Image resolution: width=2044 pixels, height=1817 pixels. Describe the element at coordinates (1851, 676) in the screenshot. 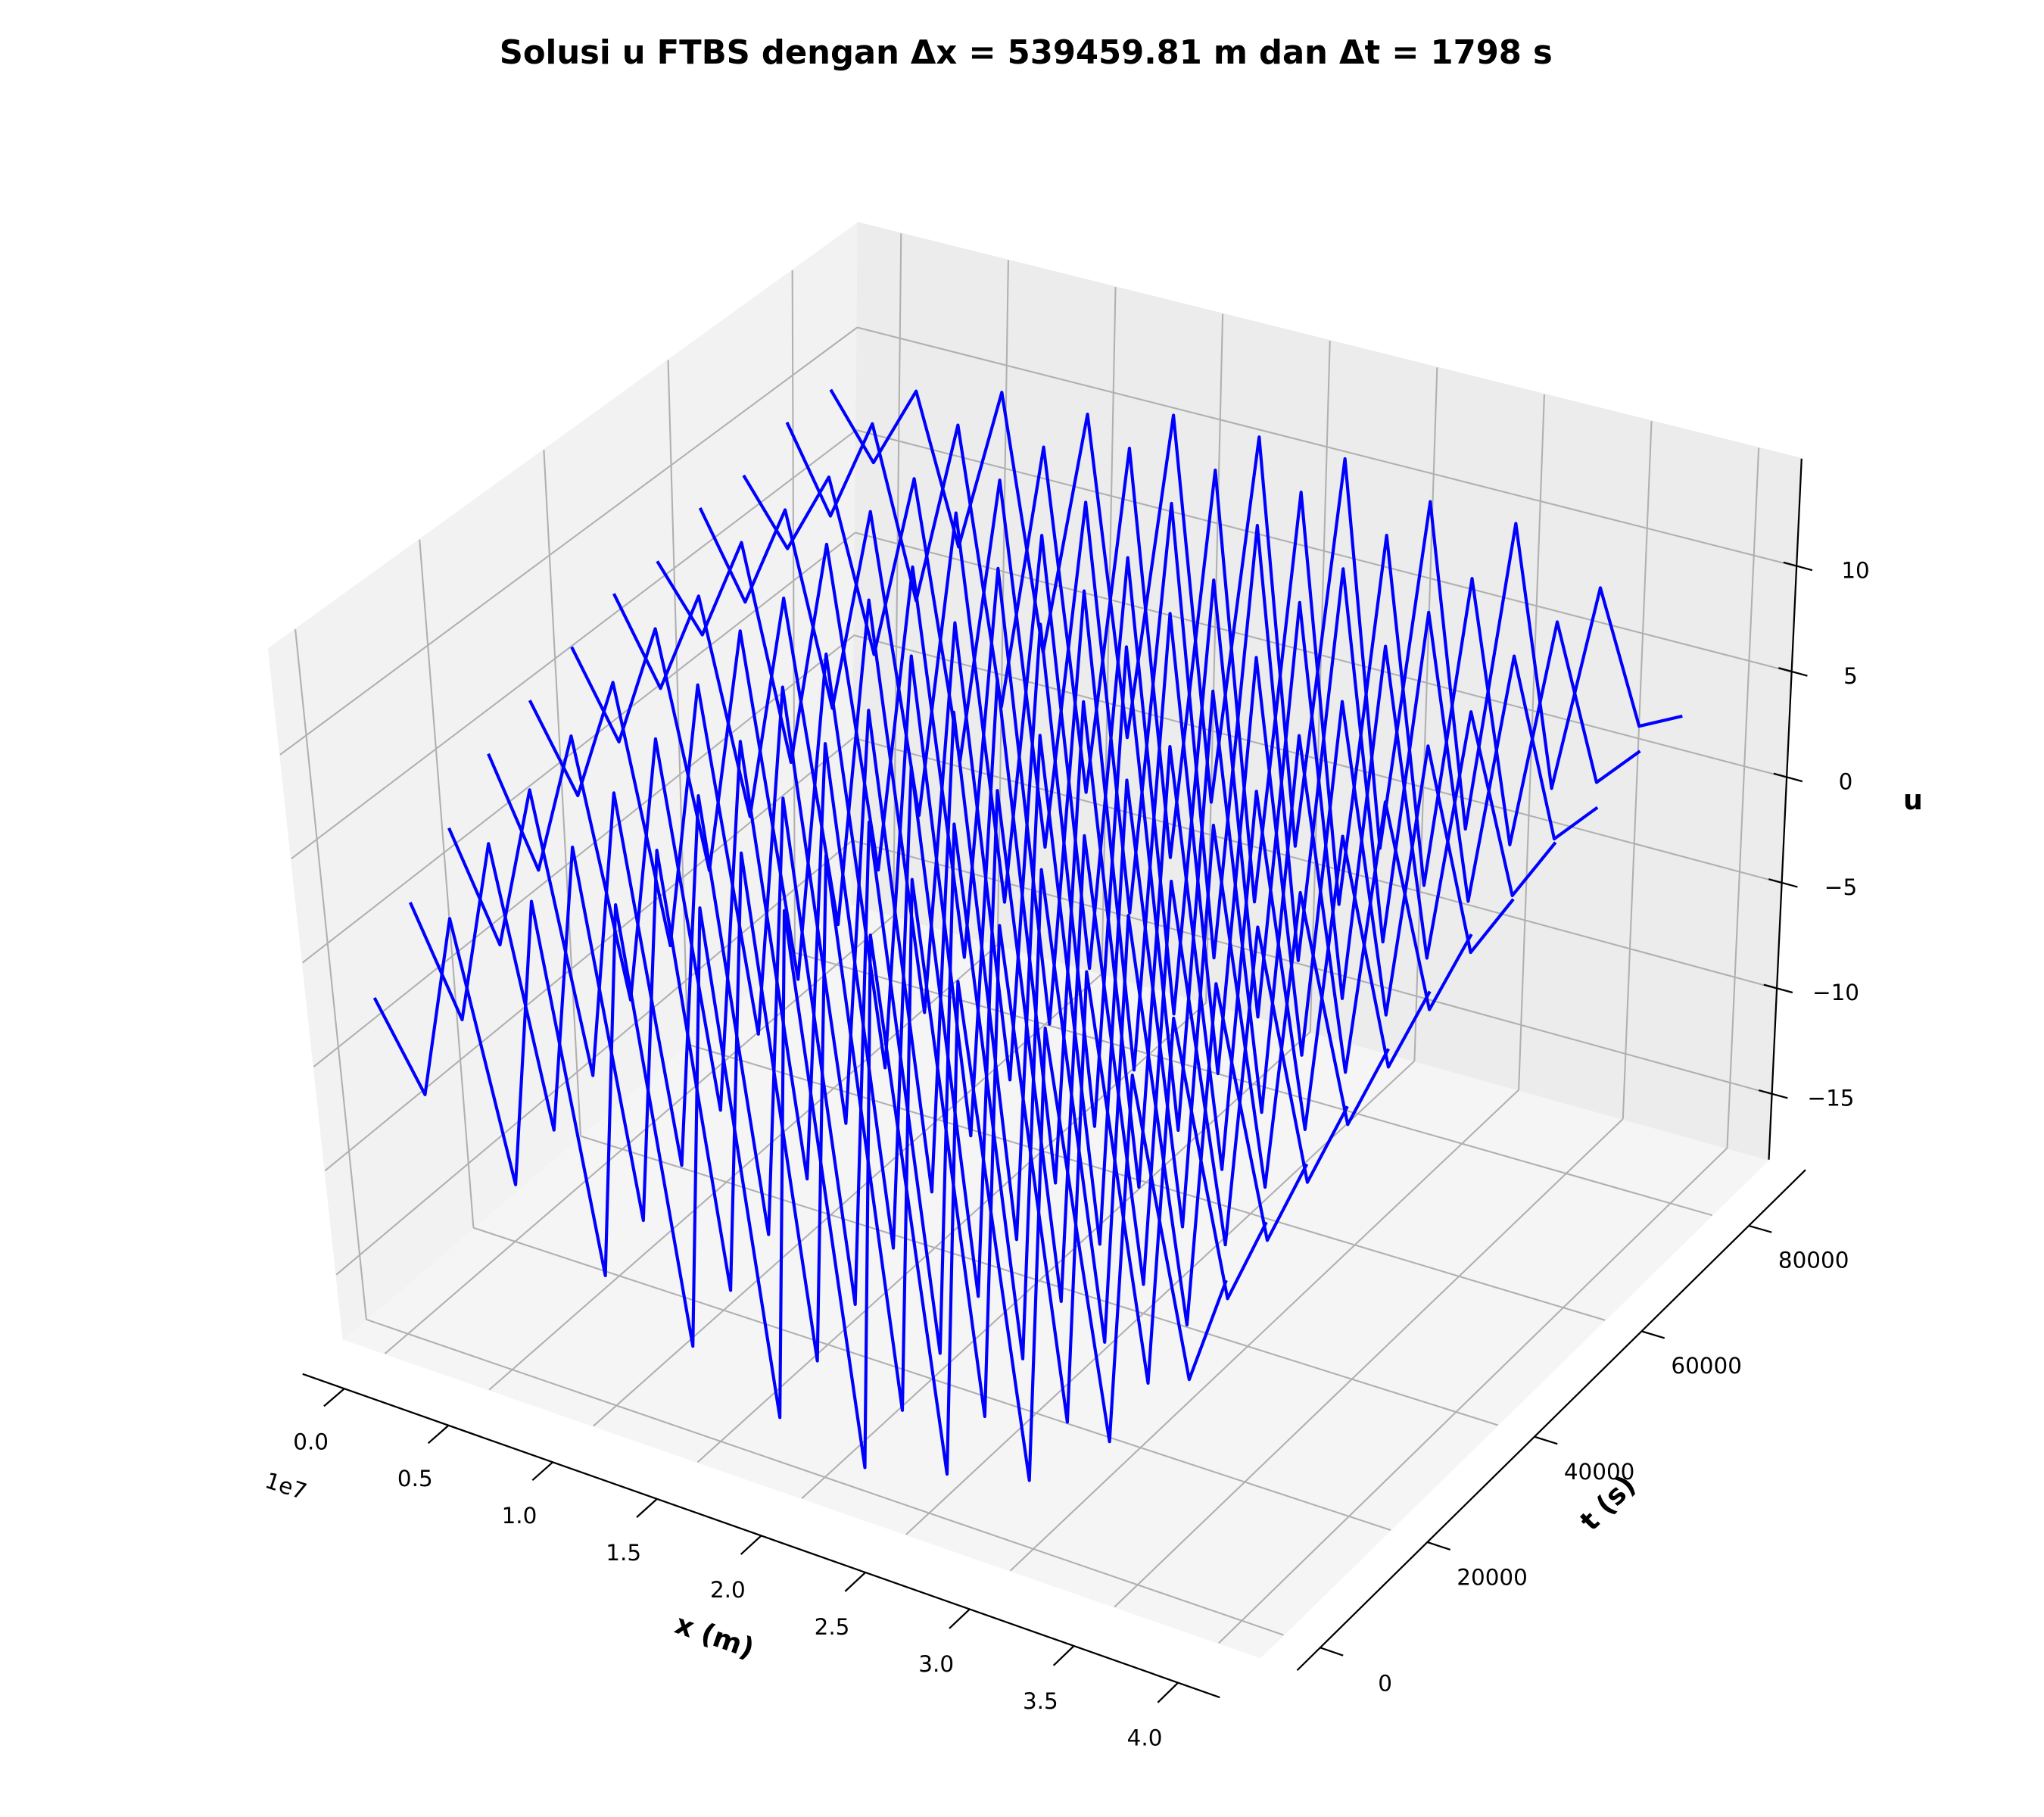

I see `z-tick-label: 5` at that location.